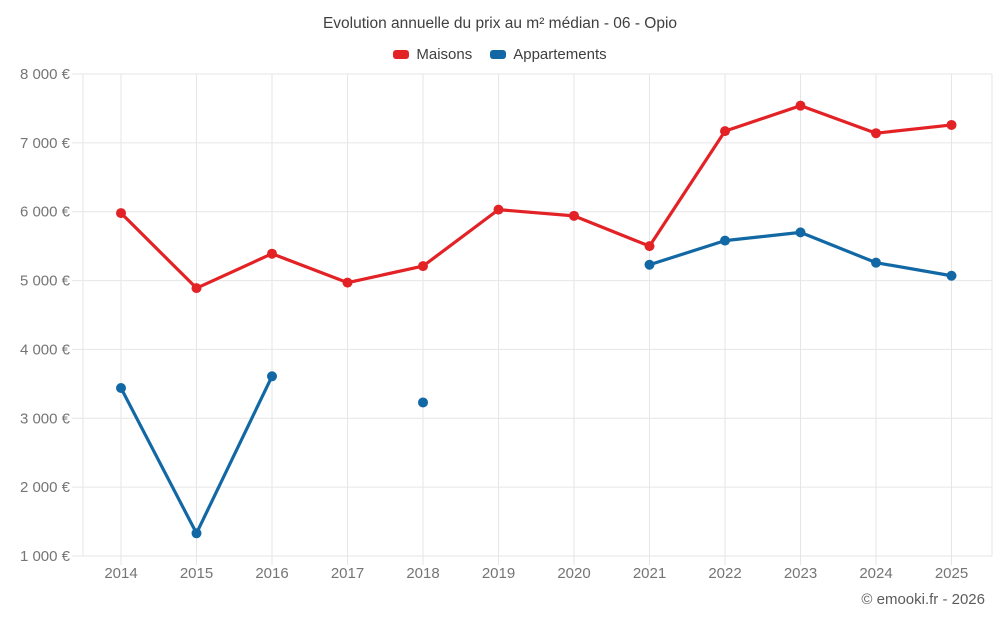  I want to click on appartements-swatch-icon, so click(498, 54).